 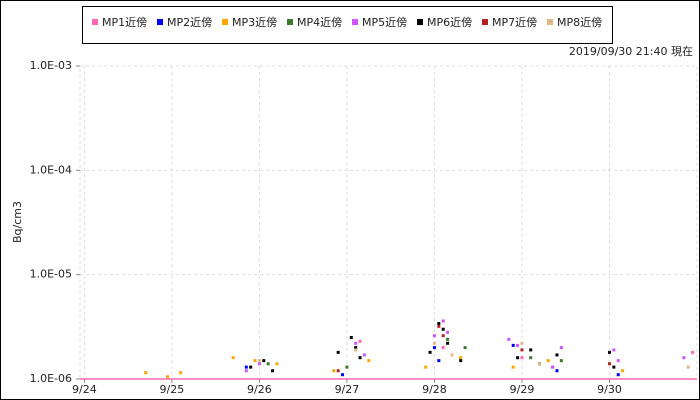 I want to click on x-tick-label: 9/29, so click(x=522, y=389).